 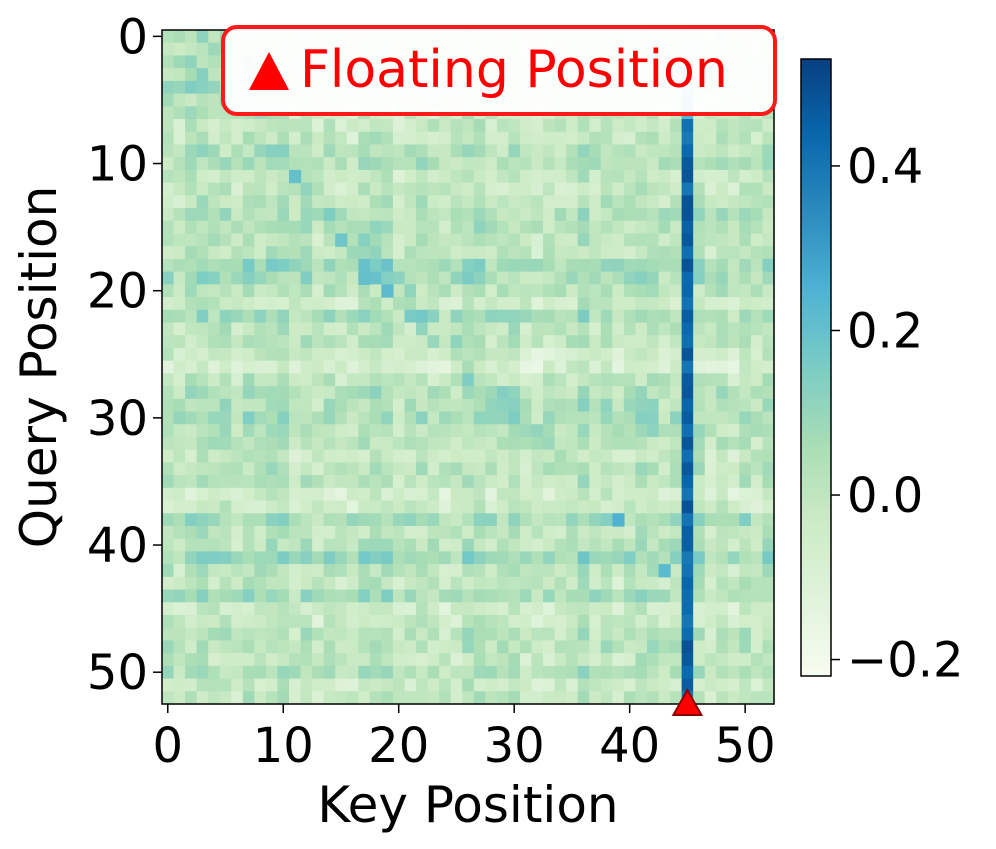 What do you see at coordinates (687, 701) in the screenshot?
I see `floating-position-marker` at bounding box center [687, 701].